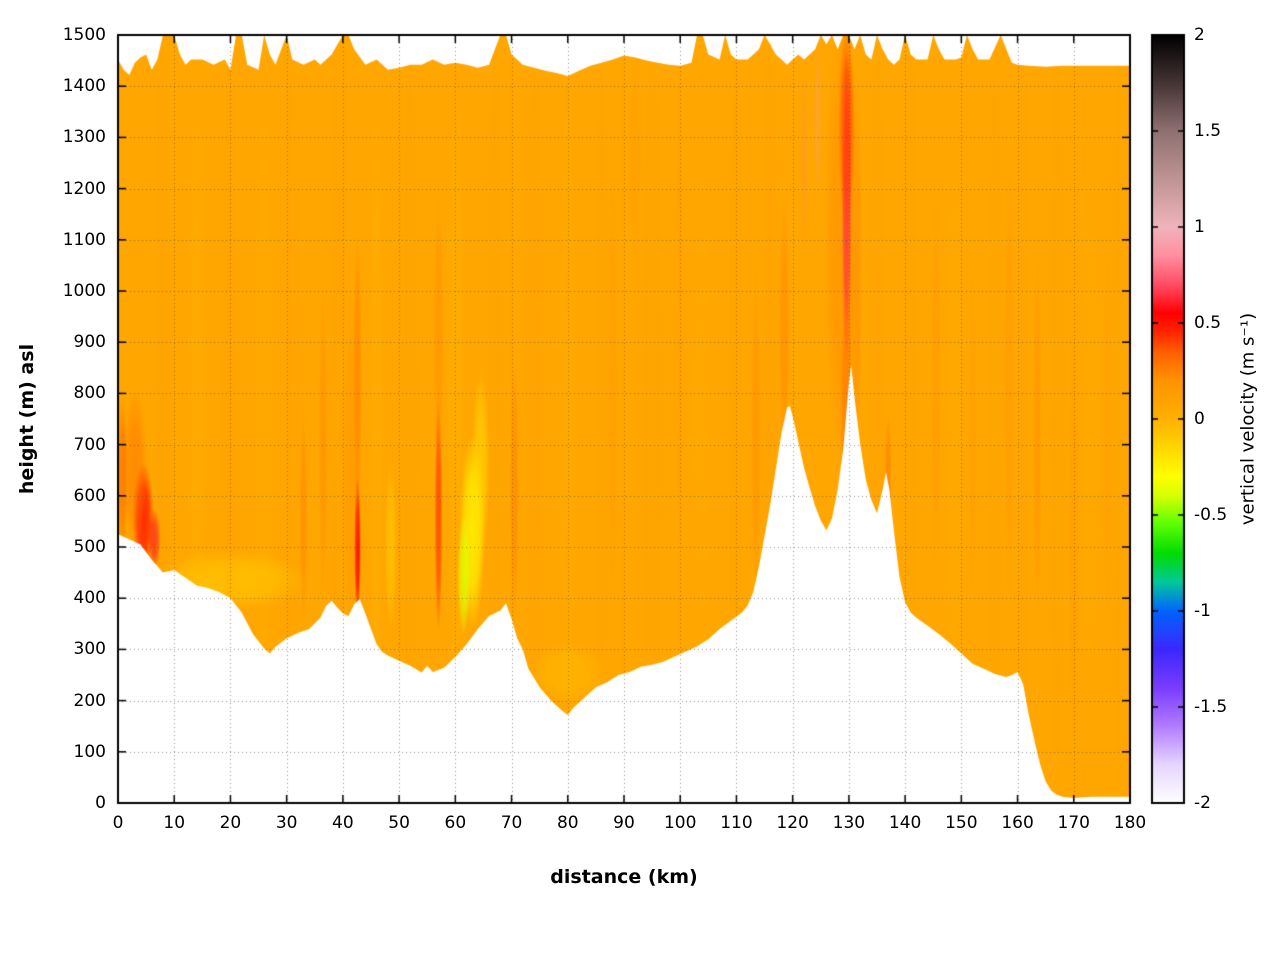 This screenshot has height=960, width=1280. What do you see at coordinates (624, 877) in the screenshot?
I see `x-axis-label: distance (km)` at bounding box center [624, 877].